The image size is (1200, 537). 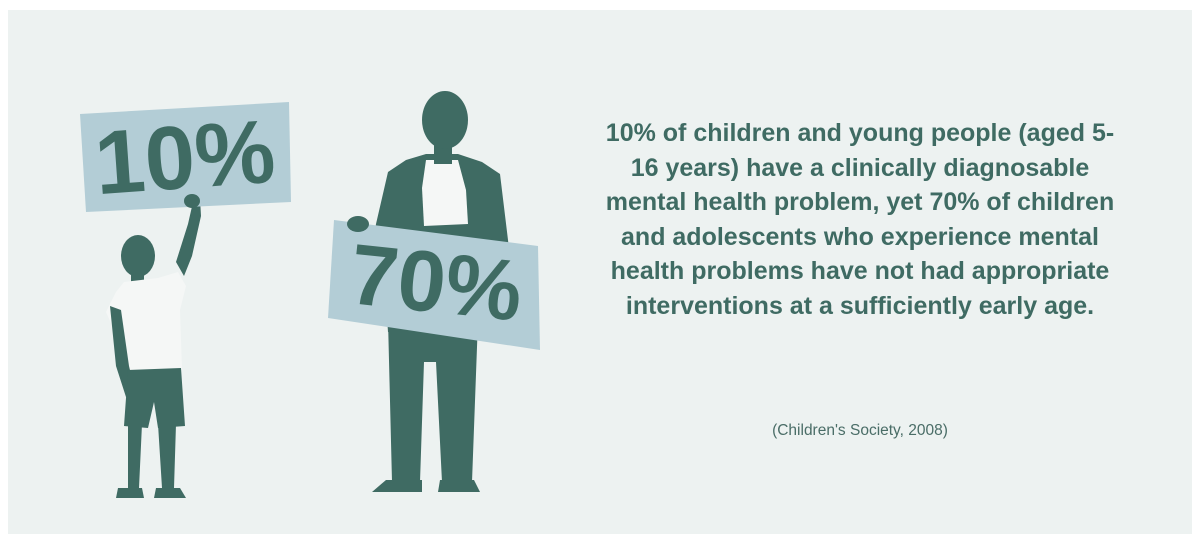 What do you see at coordinates (152, 456) in the screenshot?
I see `child-legs` at bounding box center [152, 456].